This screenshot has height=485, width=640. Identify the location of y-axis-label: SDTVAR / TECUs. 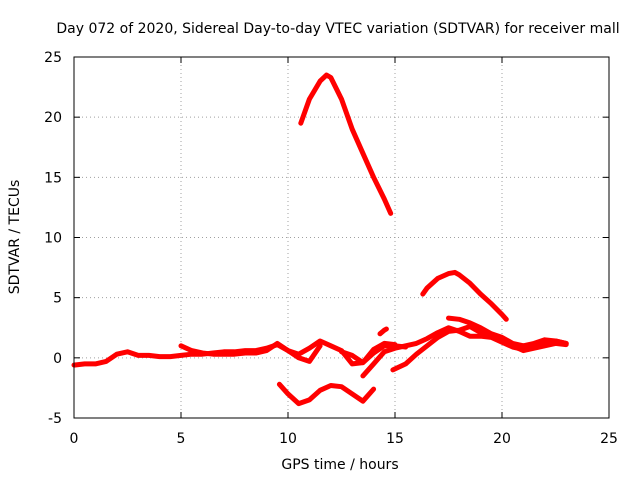
(15, 237).